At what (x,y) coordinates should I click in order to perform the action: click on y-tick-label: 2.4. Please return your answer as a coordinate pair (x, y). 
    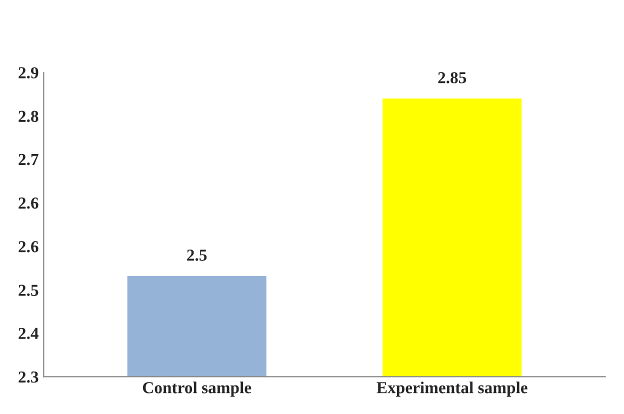
    Looking at the image, I should click on (28, 334).